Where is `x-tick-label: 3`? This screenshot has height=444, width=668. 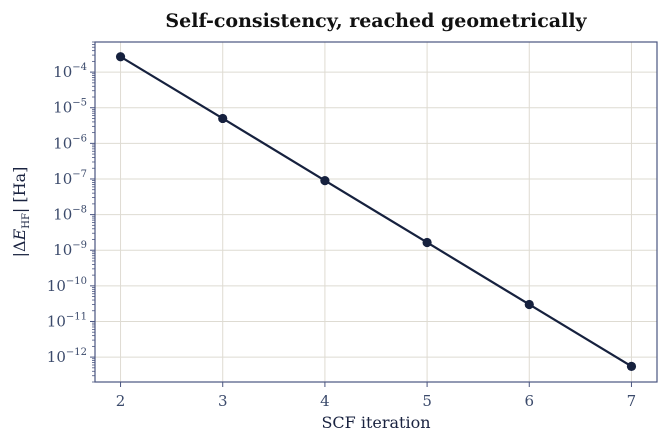 x-tick-label: 3 is located at coordinates (223, 401).